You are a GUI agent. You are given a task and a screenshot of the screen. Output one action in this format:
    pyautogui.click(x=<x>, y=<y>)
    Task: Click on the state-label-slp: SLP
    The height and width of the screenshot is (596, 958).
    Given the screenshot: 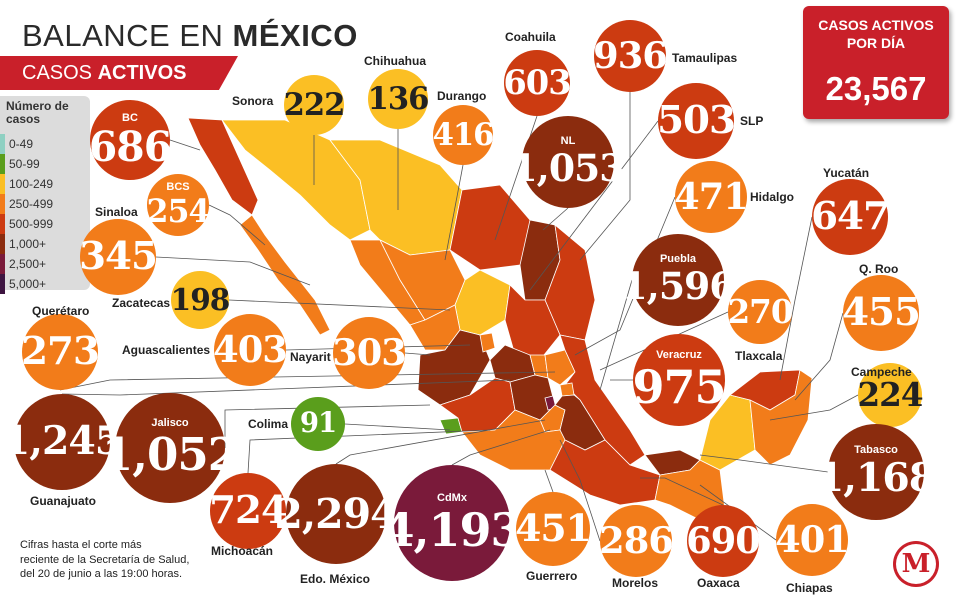 What is the action you would take?
    pyautogui.click(x=752, y=121)
    